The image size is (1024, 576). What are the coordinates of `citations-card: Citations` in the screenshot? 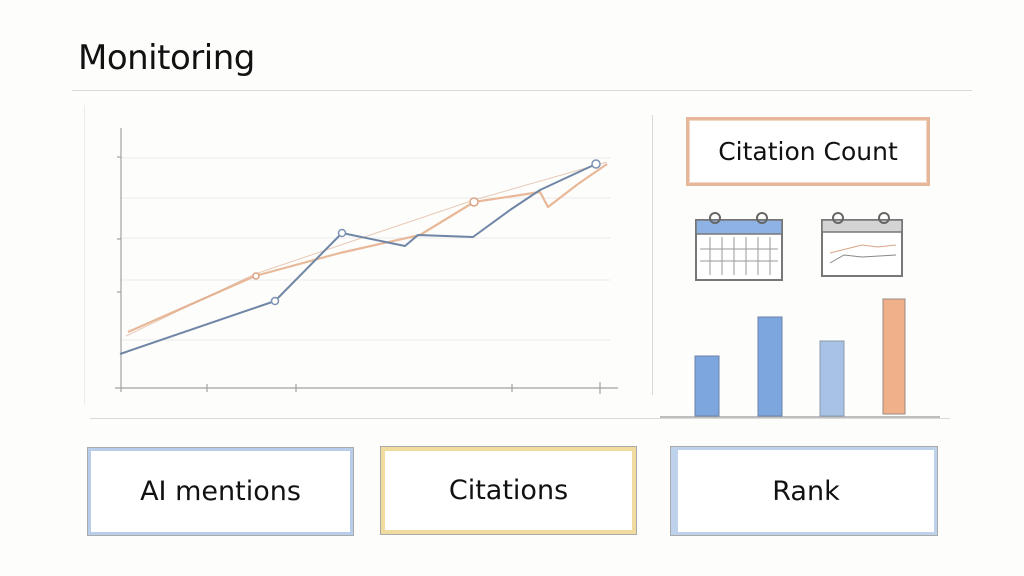 It's located at (508, 490).